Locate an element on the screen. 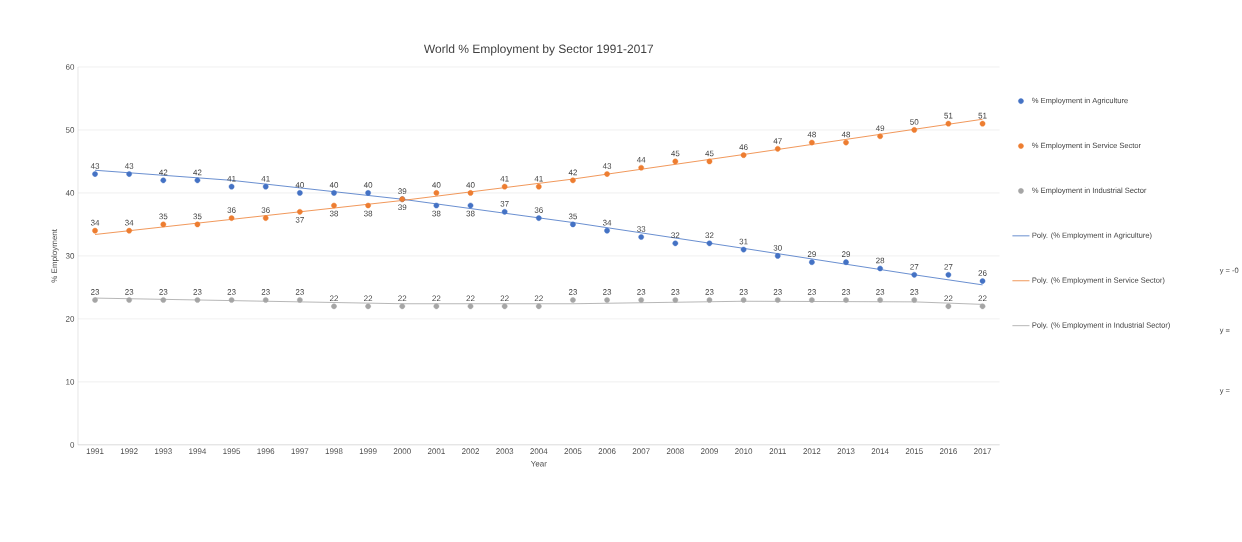 The image size is (1242, 542). x-tick-label: 2002 is located at coordinates (471, 451).